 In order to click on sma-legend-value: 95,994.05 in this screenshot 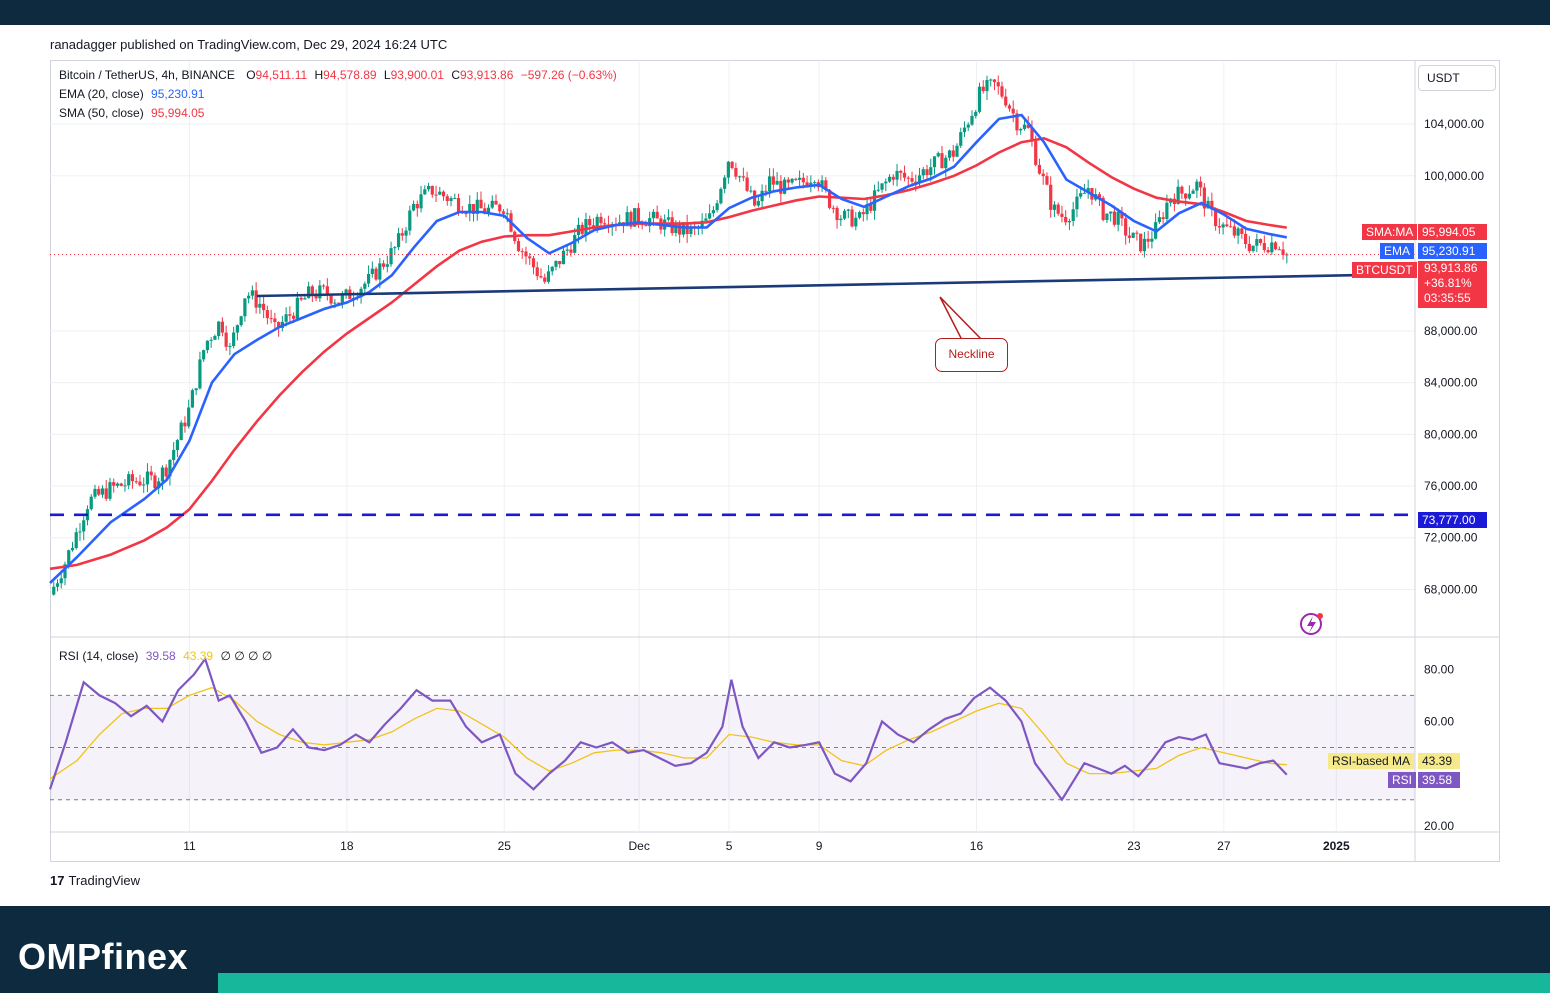, I will do `click(178, 113)`.